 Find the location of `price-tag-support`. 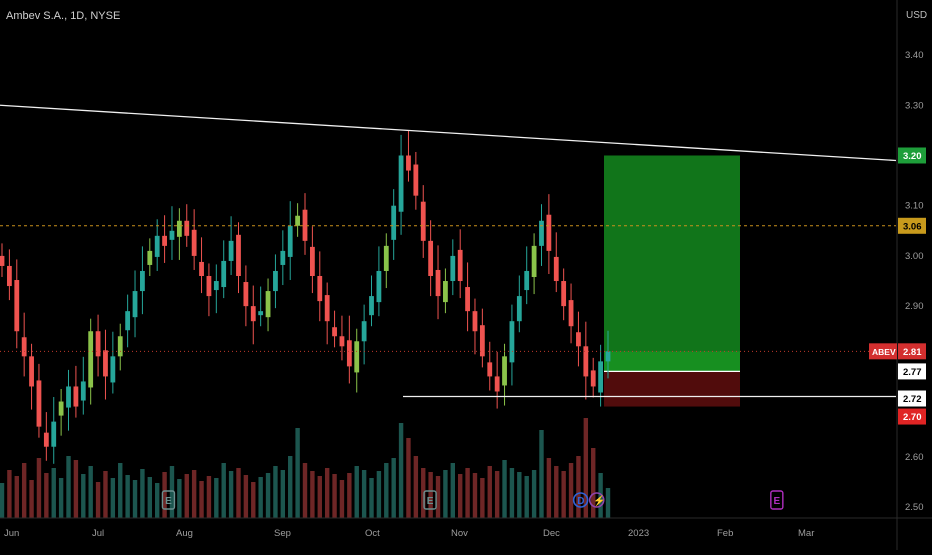

price-tag-support is located at coordinates (912, 398).